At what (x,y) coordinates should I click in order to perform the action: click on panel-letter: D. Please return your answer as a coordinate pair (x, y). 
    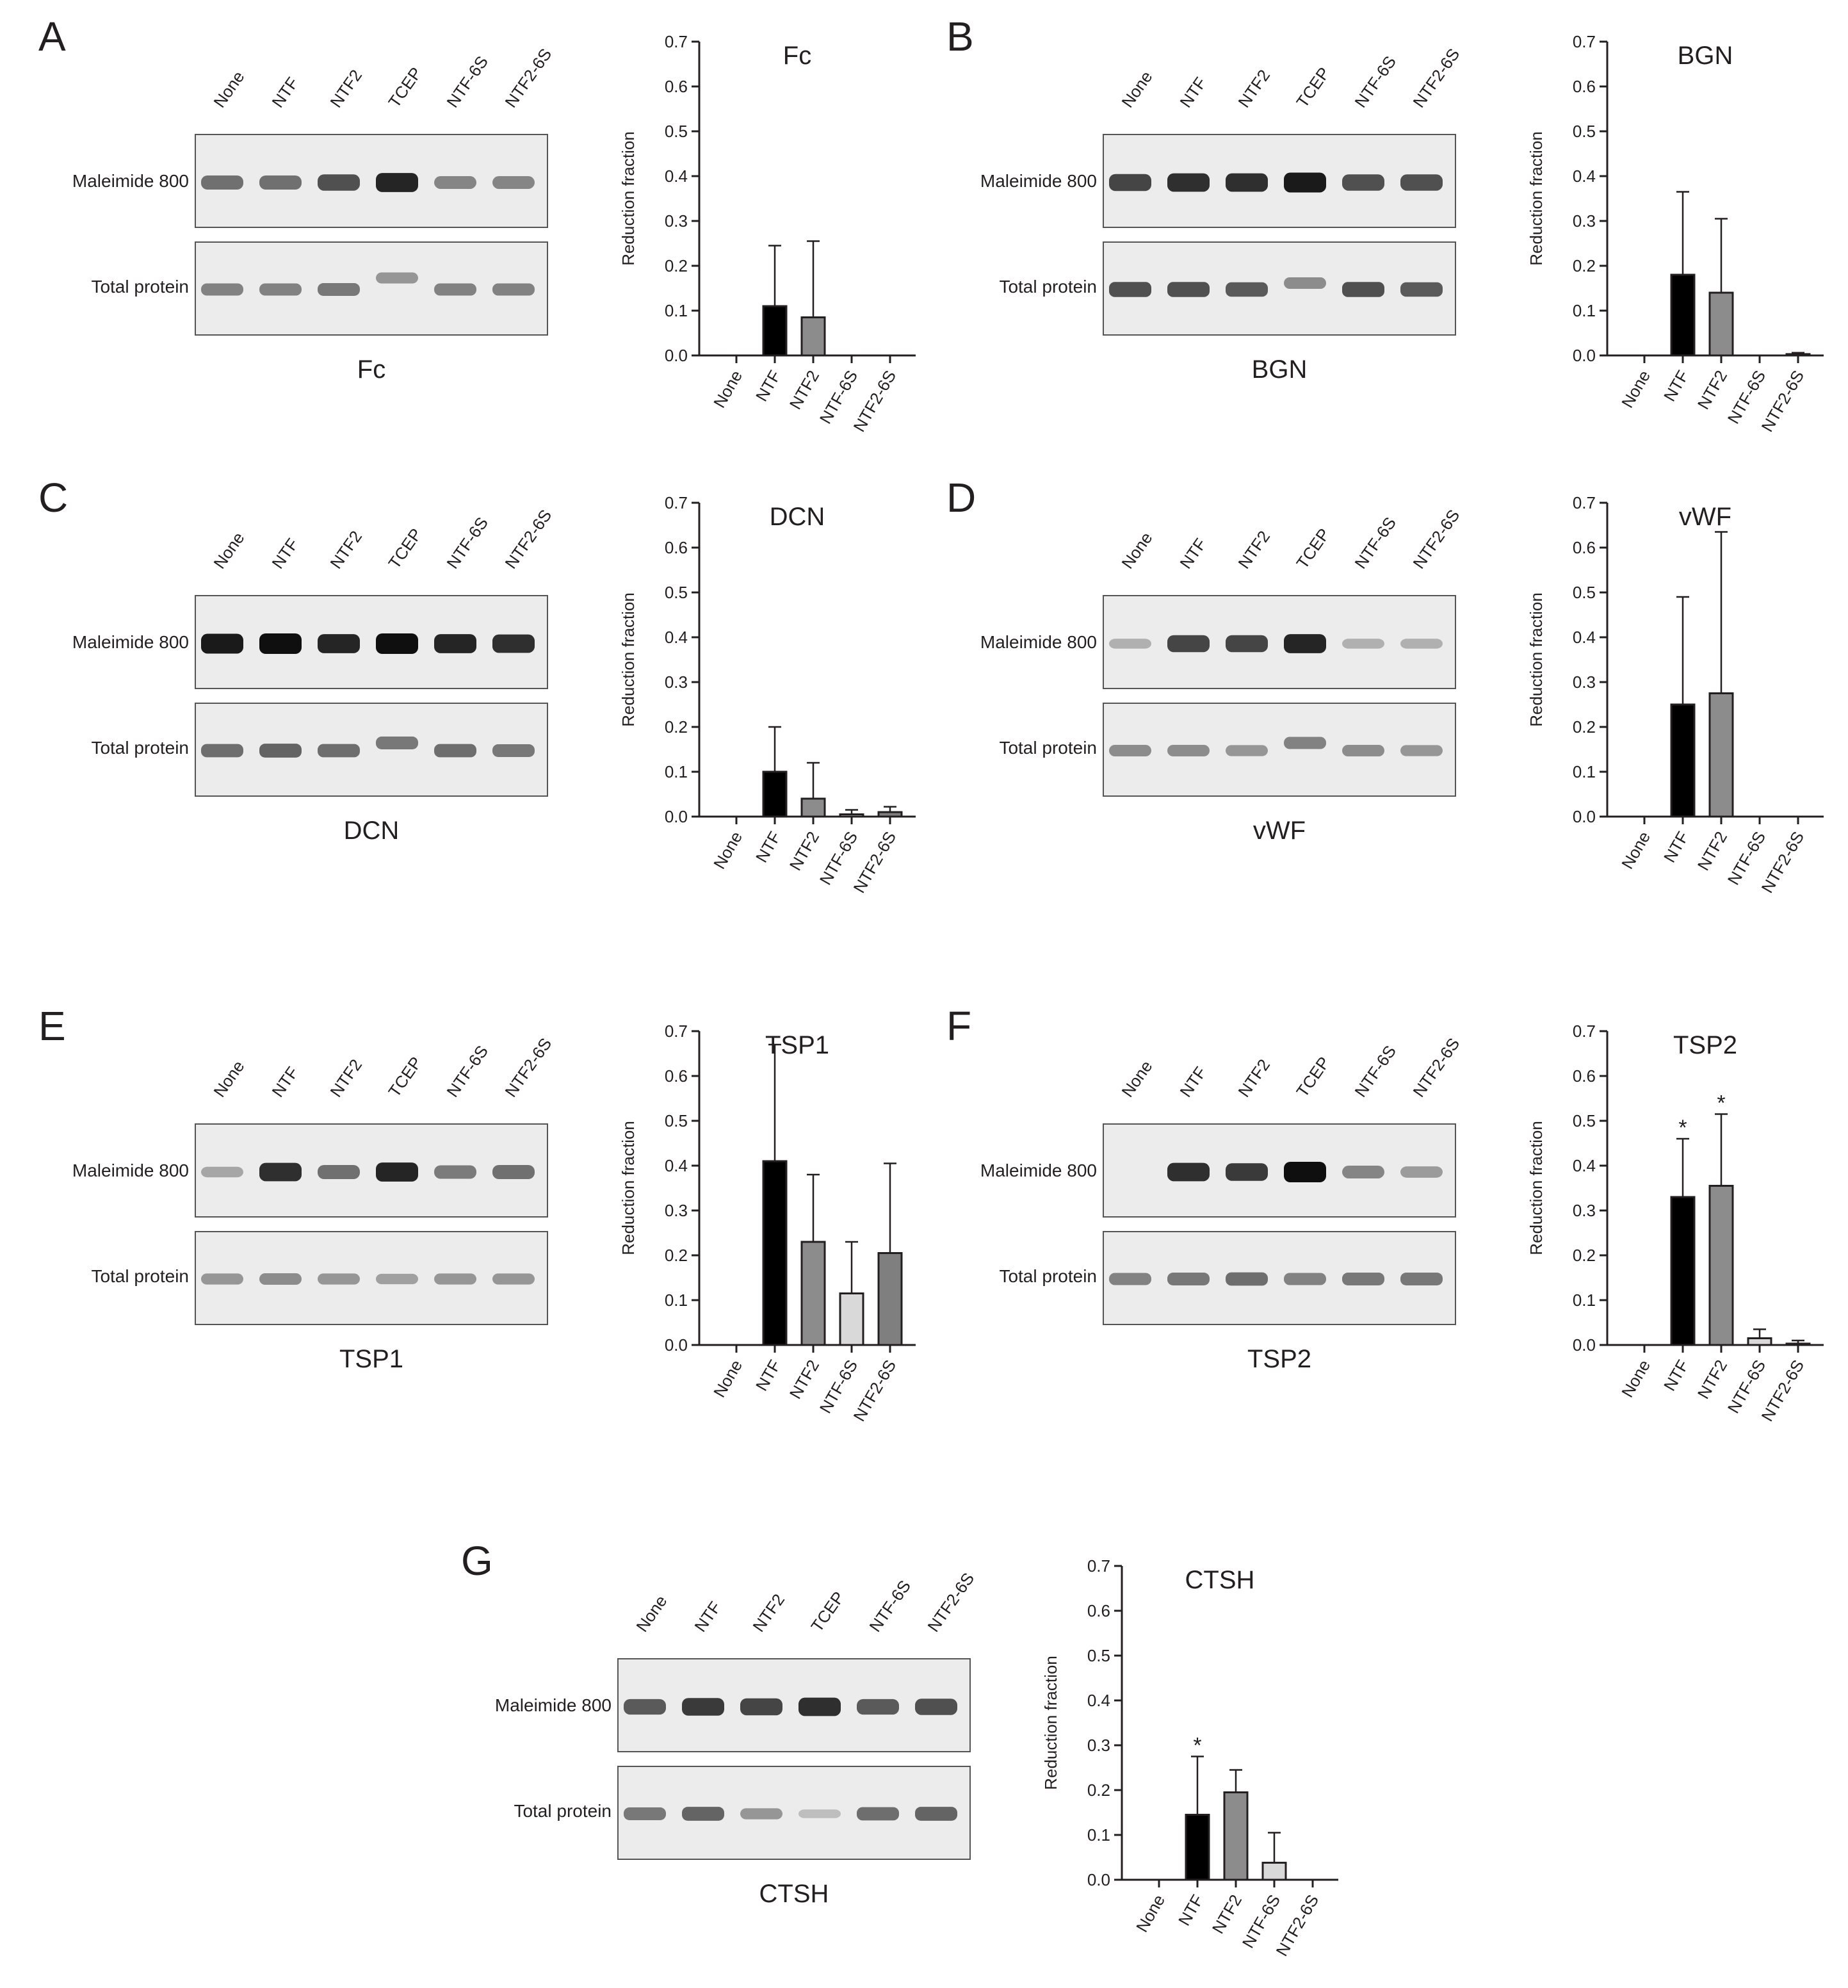
    Looking at the image, I should click on (962, 498).